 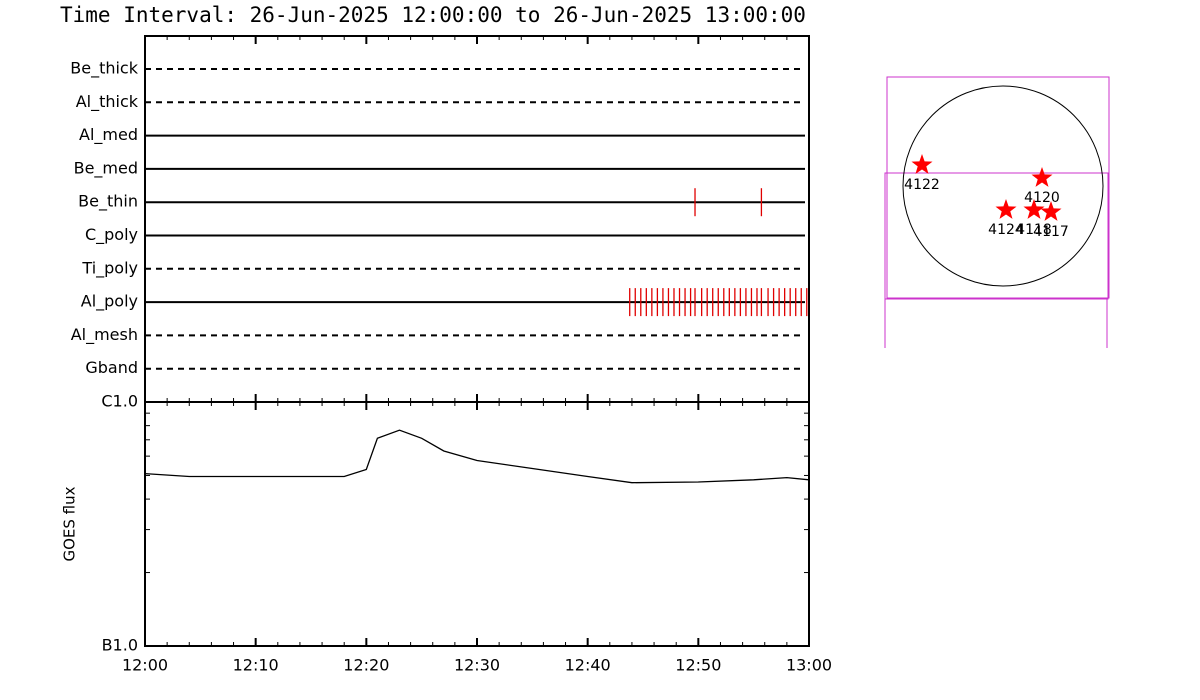 I want to click on solar-disk, so click(x=1003, y=186).